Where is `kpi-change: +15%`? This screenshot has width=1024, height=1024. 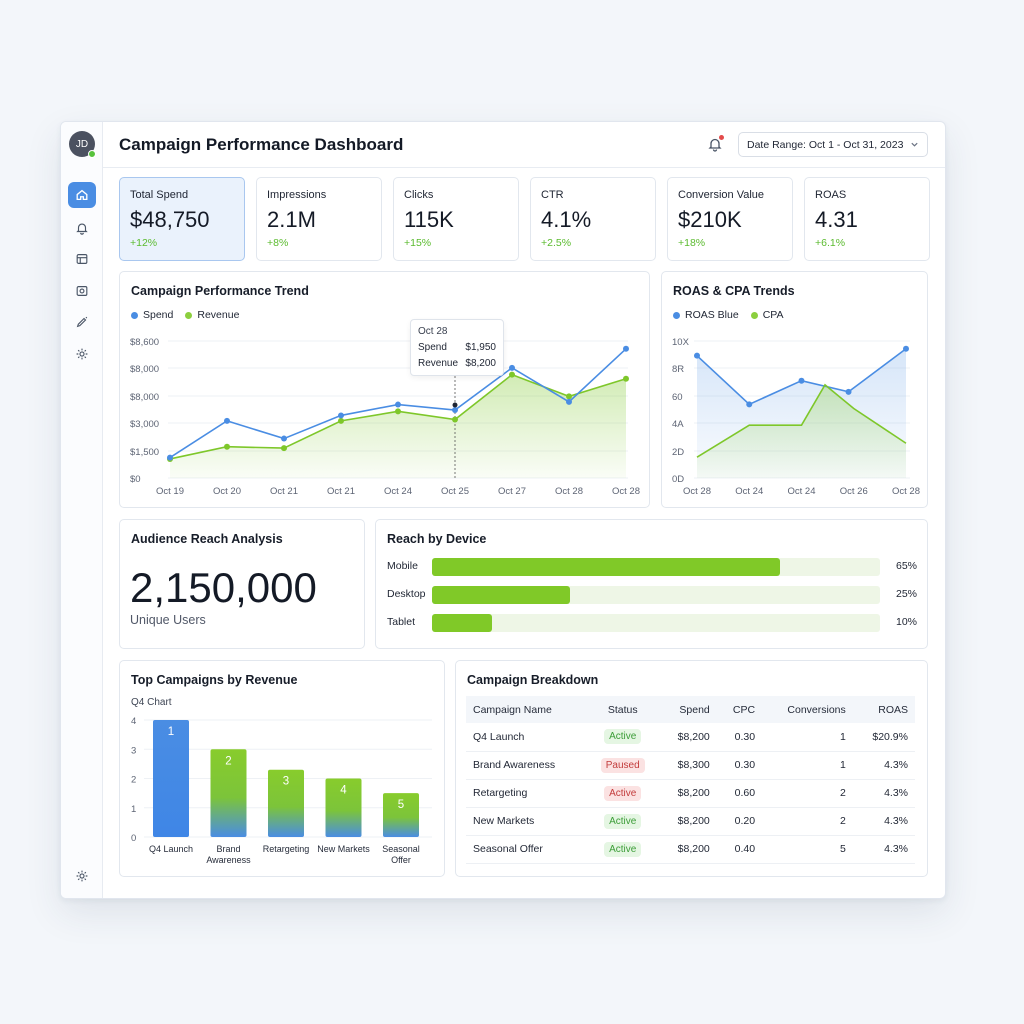 kpi-change: +15% is located at coordinates (418, 243).